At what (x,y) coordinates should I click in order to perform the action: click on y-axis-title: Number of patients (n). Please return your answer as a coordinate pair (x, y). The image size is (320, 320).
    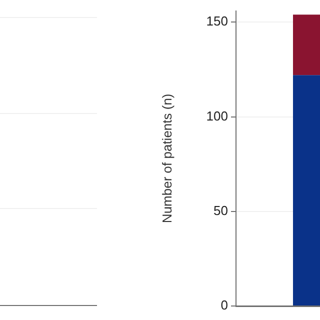
    Looking at the image, I should click on (166, 159).